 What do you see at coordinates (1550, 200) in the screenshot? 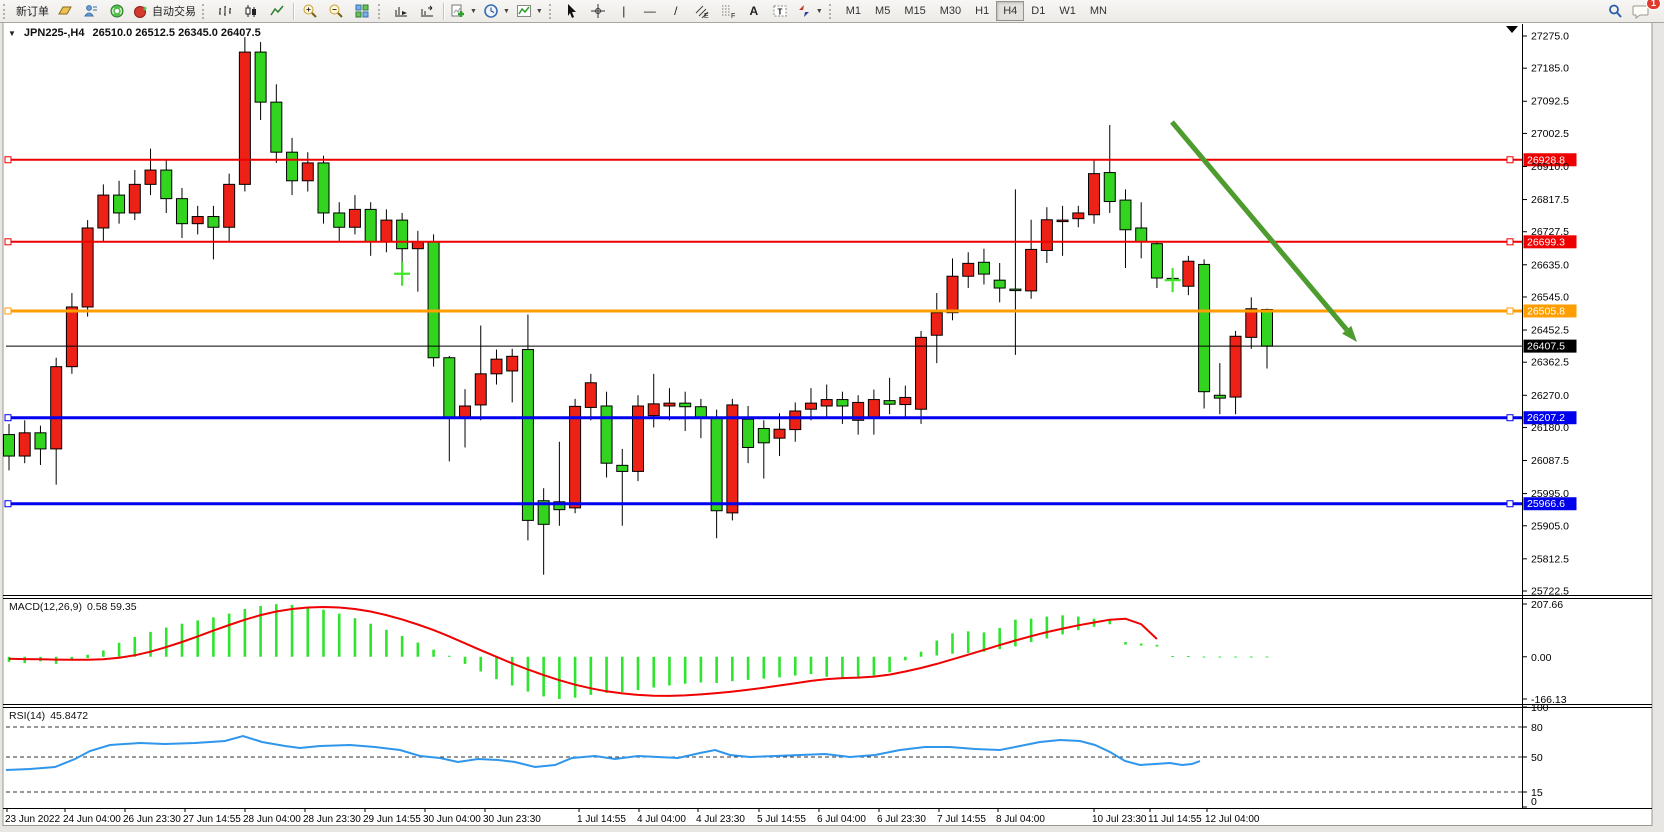
I see `price-tick-label: 26817.5` at bounding box center [1550, 200].